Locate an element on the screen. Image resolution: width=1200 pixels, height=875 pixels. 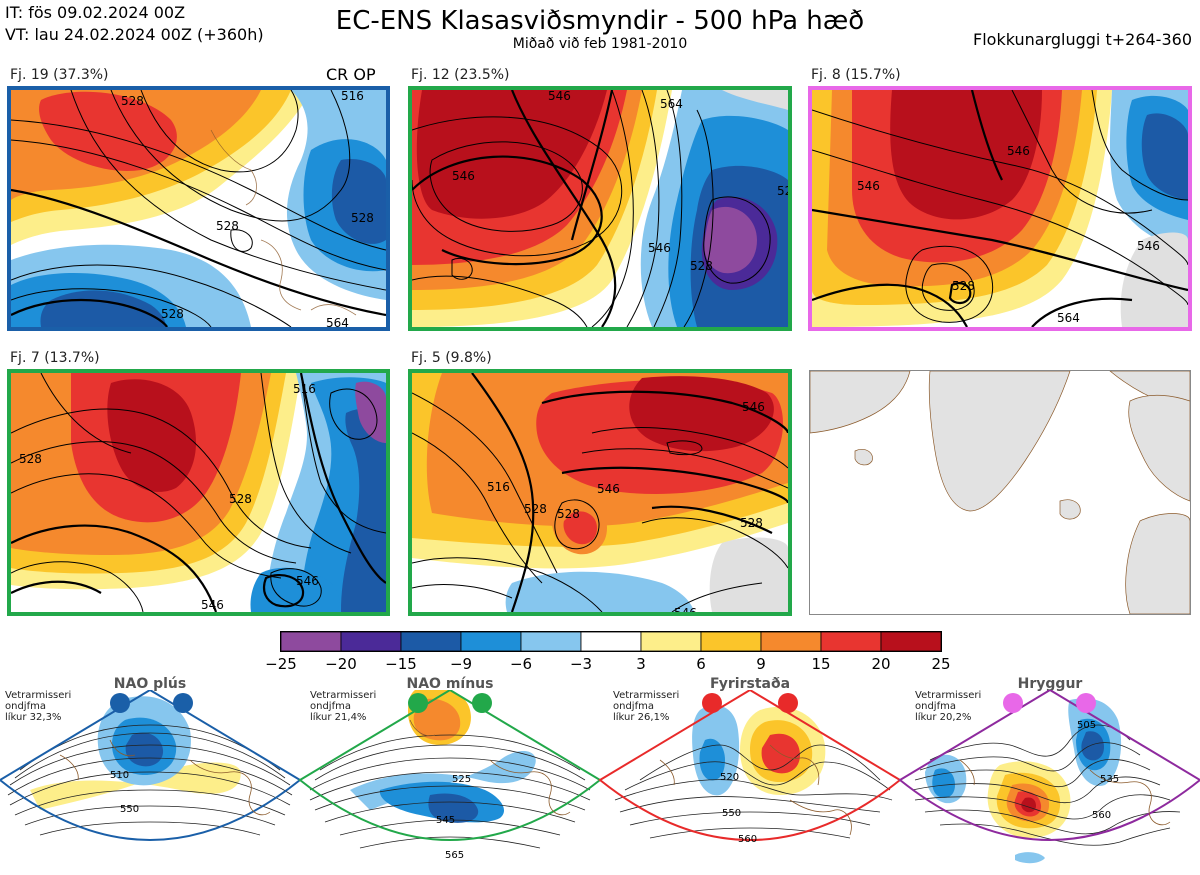
regime-3-note-2: ondjfma is located at coordinates (633, 706).